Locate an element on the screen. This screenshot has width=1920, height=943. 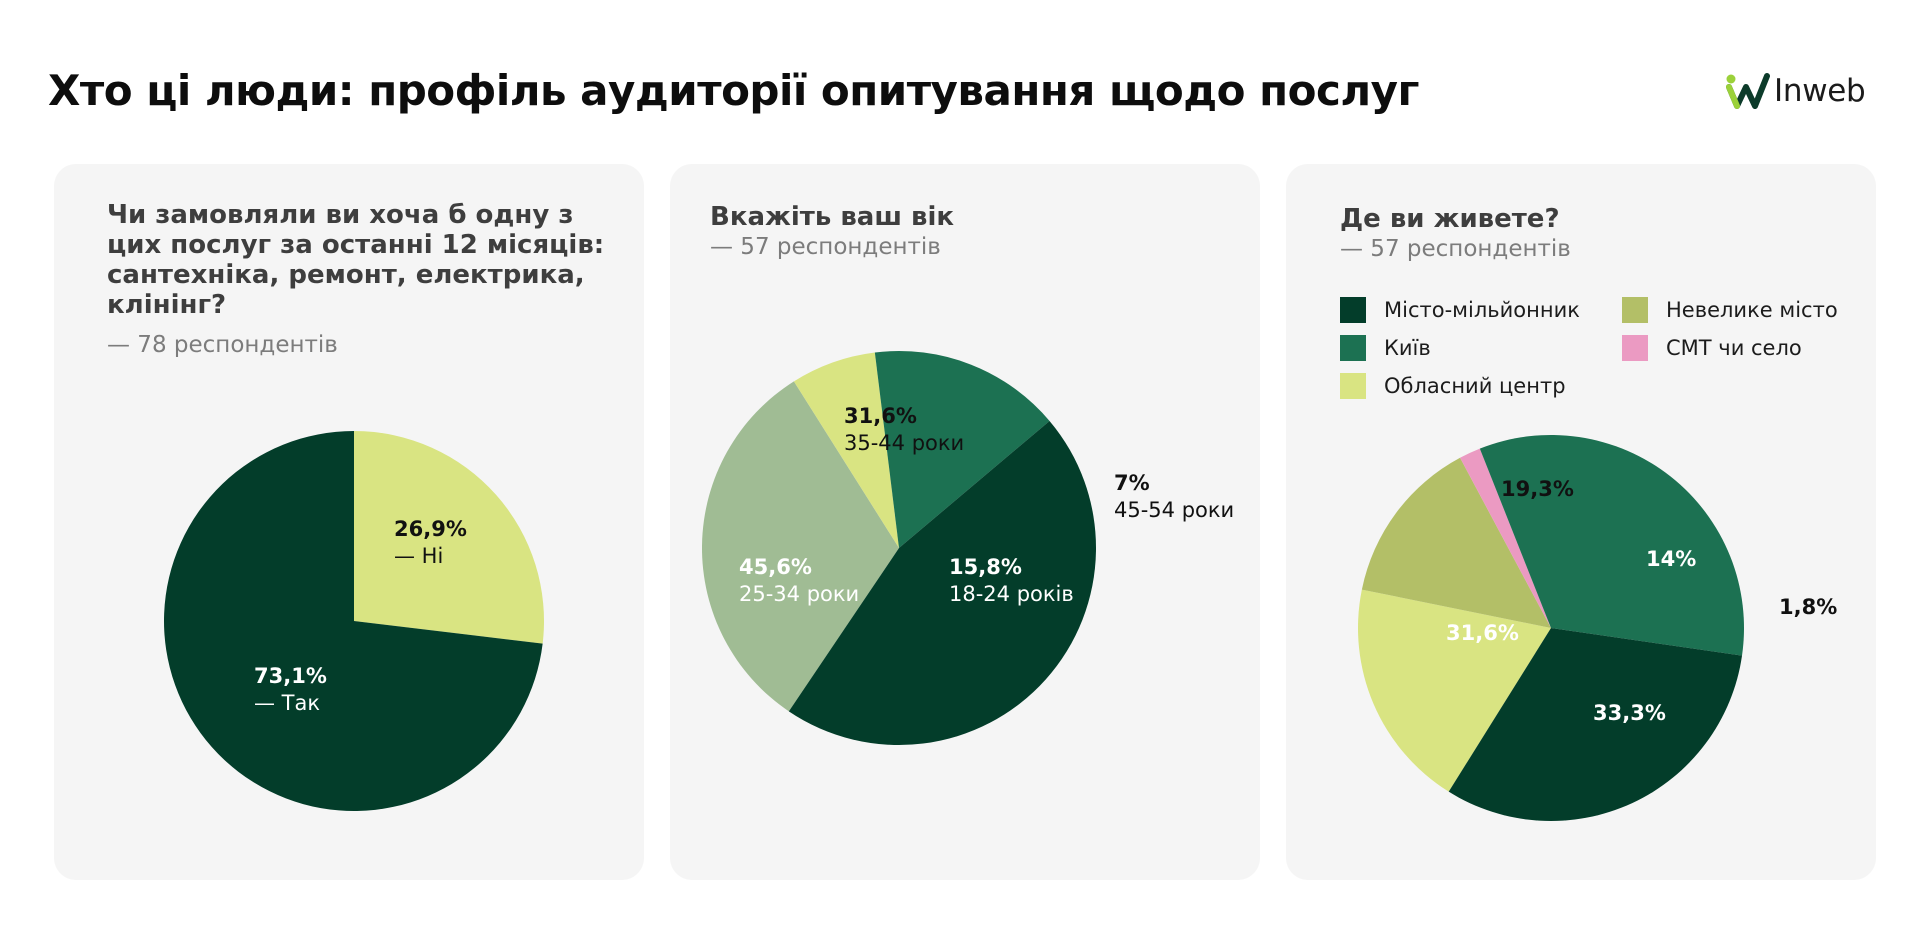
slice-value-label: 14% is located at coordinates (1671, 559).